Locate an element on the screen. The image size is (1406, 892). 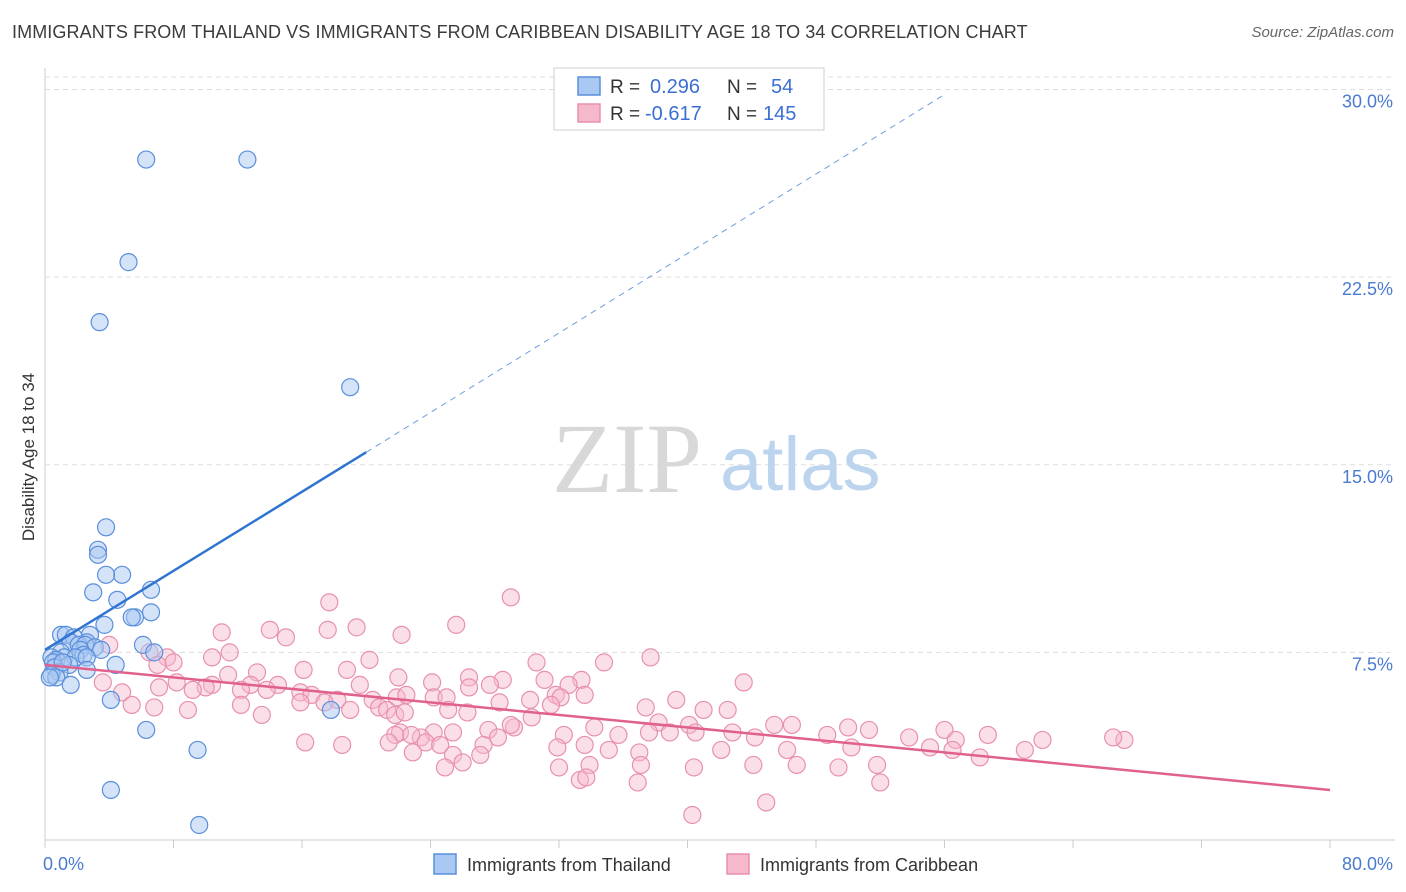
y-tick-label-2: 22.5% is located at coordinates (1367, 289).